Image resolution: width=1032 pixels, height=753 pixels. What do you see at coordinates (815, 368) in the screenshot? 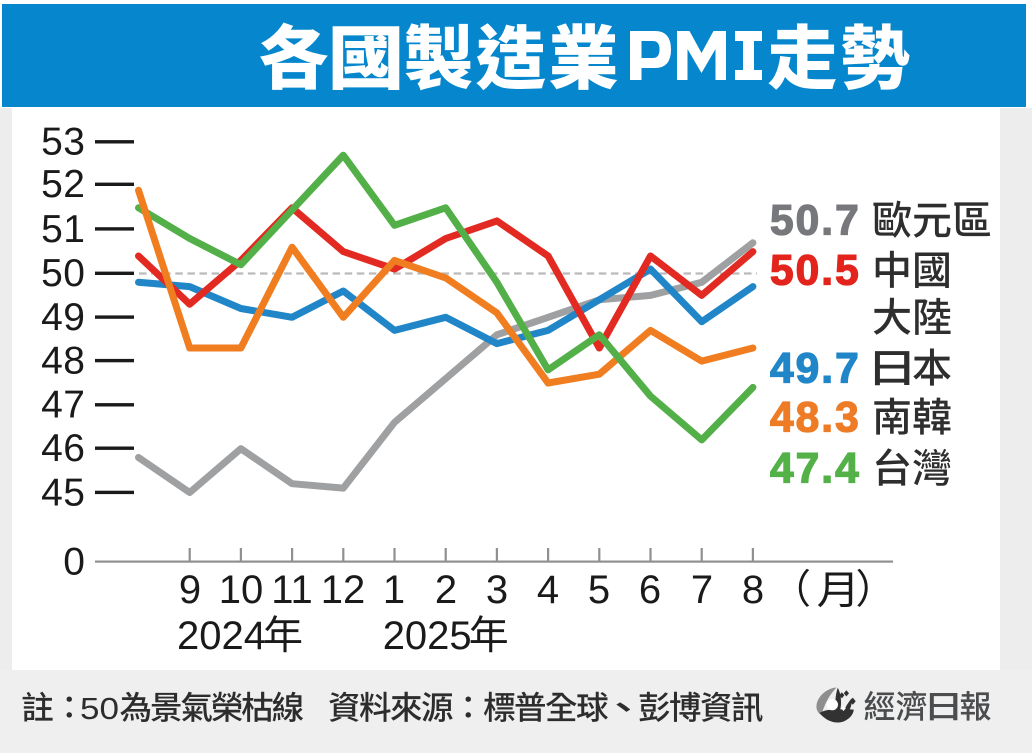
I see `svg-text: 49.7` at bounding box center [815, 368].